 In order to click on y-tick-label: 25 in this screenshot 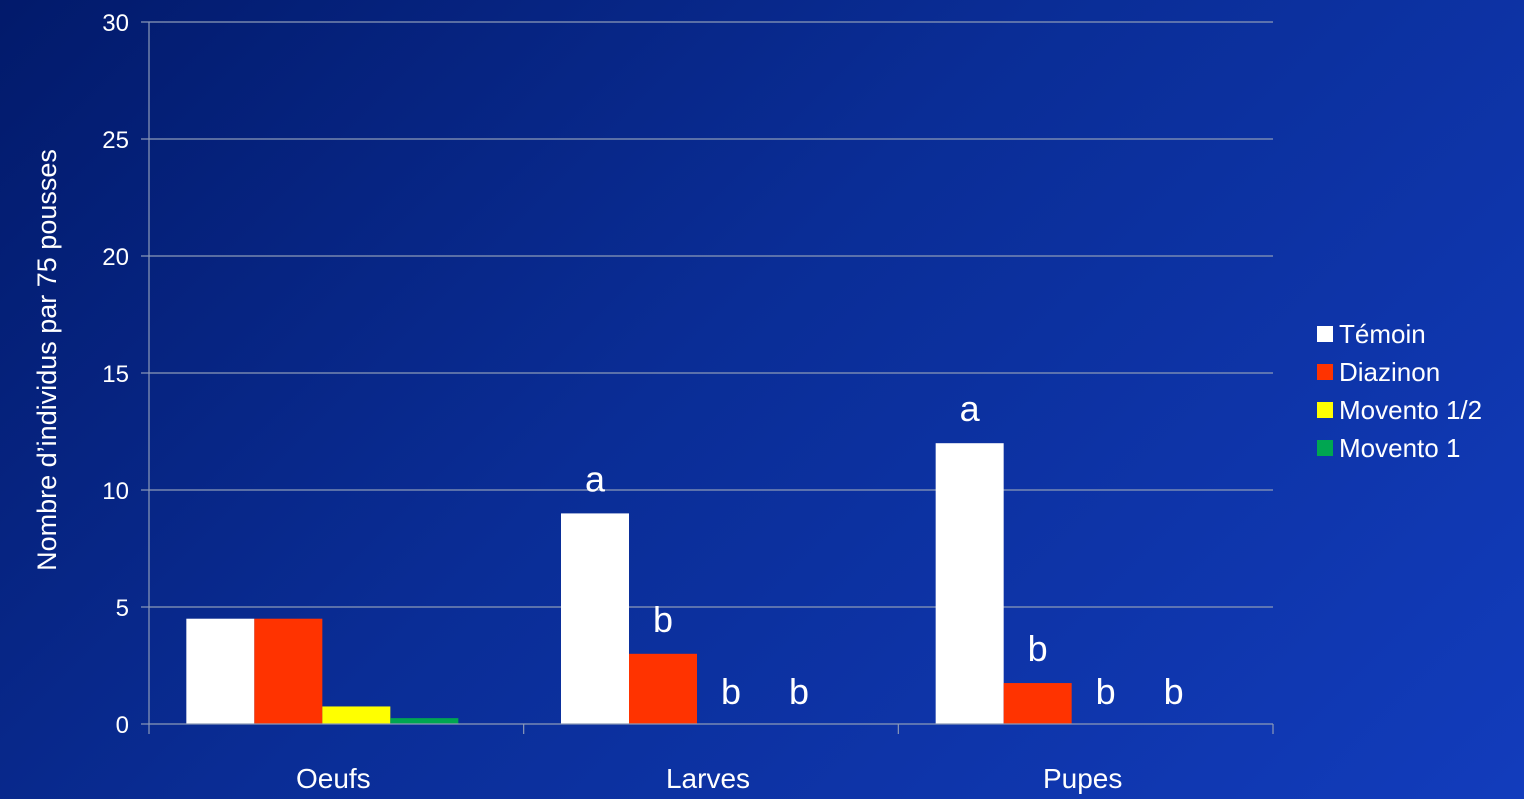, I will do `click(115, 140)`.